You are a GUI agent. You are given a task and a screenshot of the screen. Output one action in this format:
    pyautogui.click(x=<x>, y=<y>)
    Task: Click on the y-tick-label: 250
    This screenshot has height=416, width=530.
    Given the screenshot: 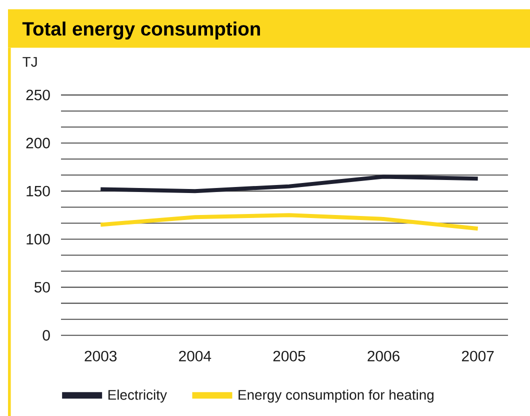 What is the action you would take?
    pyautogui.click(x=38, y=95)
    